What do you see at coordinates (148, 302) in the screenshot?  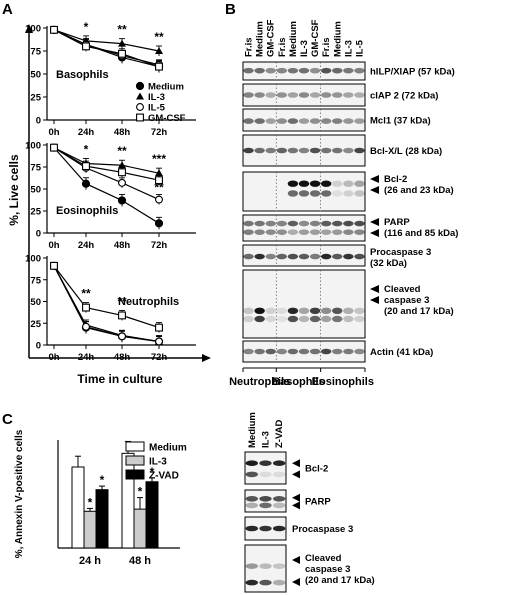 I see `subplot-title: Neutrophils` at bounding box center [148, 302].